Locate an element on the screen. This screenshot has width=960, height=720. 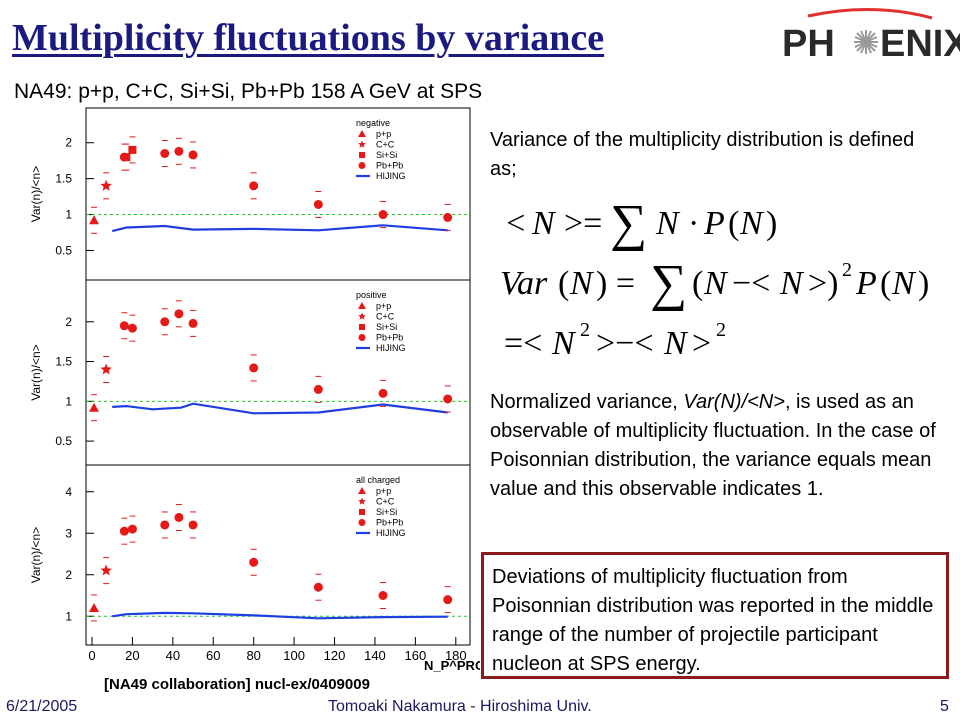
svg-text: Var is located at coordinates (524, 283).